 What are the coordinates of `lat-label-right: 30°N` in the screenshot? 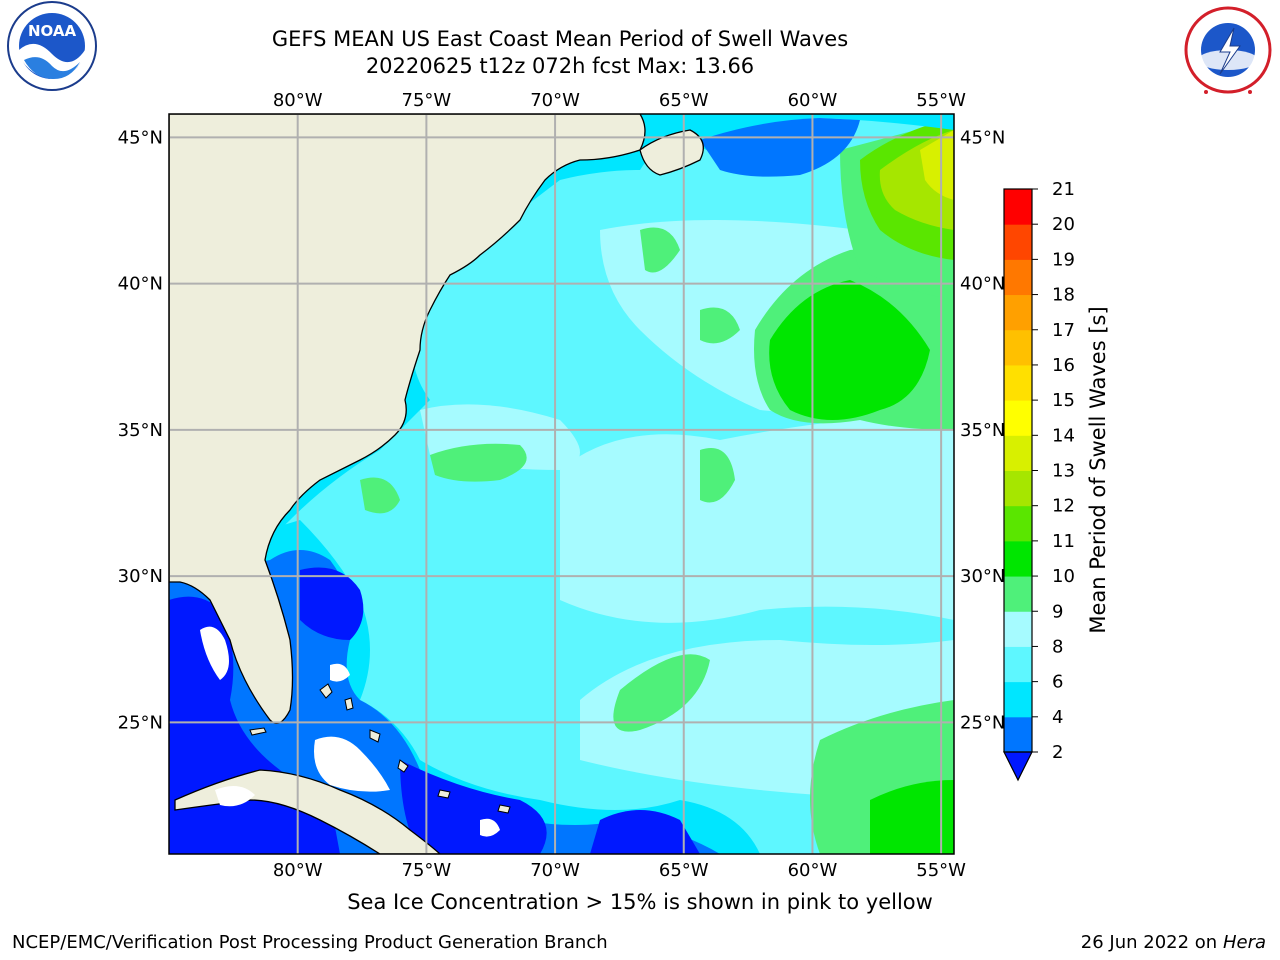 It's located at (982, 576).